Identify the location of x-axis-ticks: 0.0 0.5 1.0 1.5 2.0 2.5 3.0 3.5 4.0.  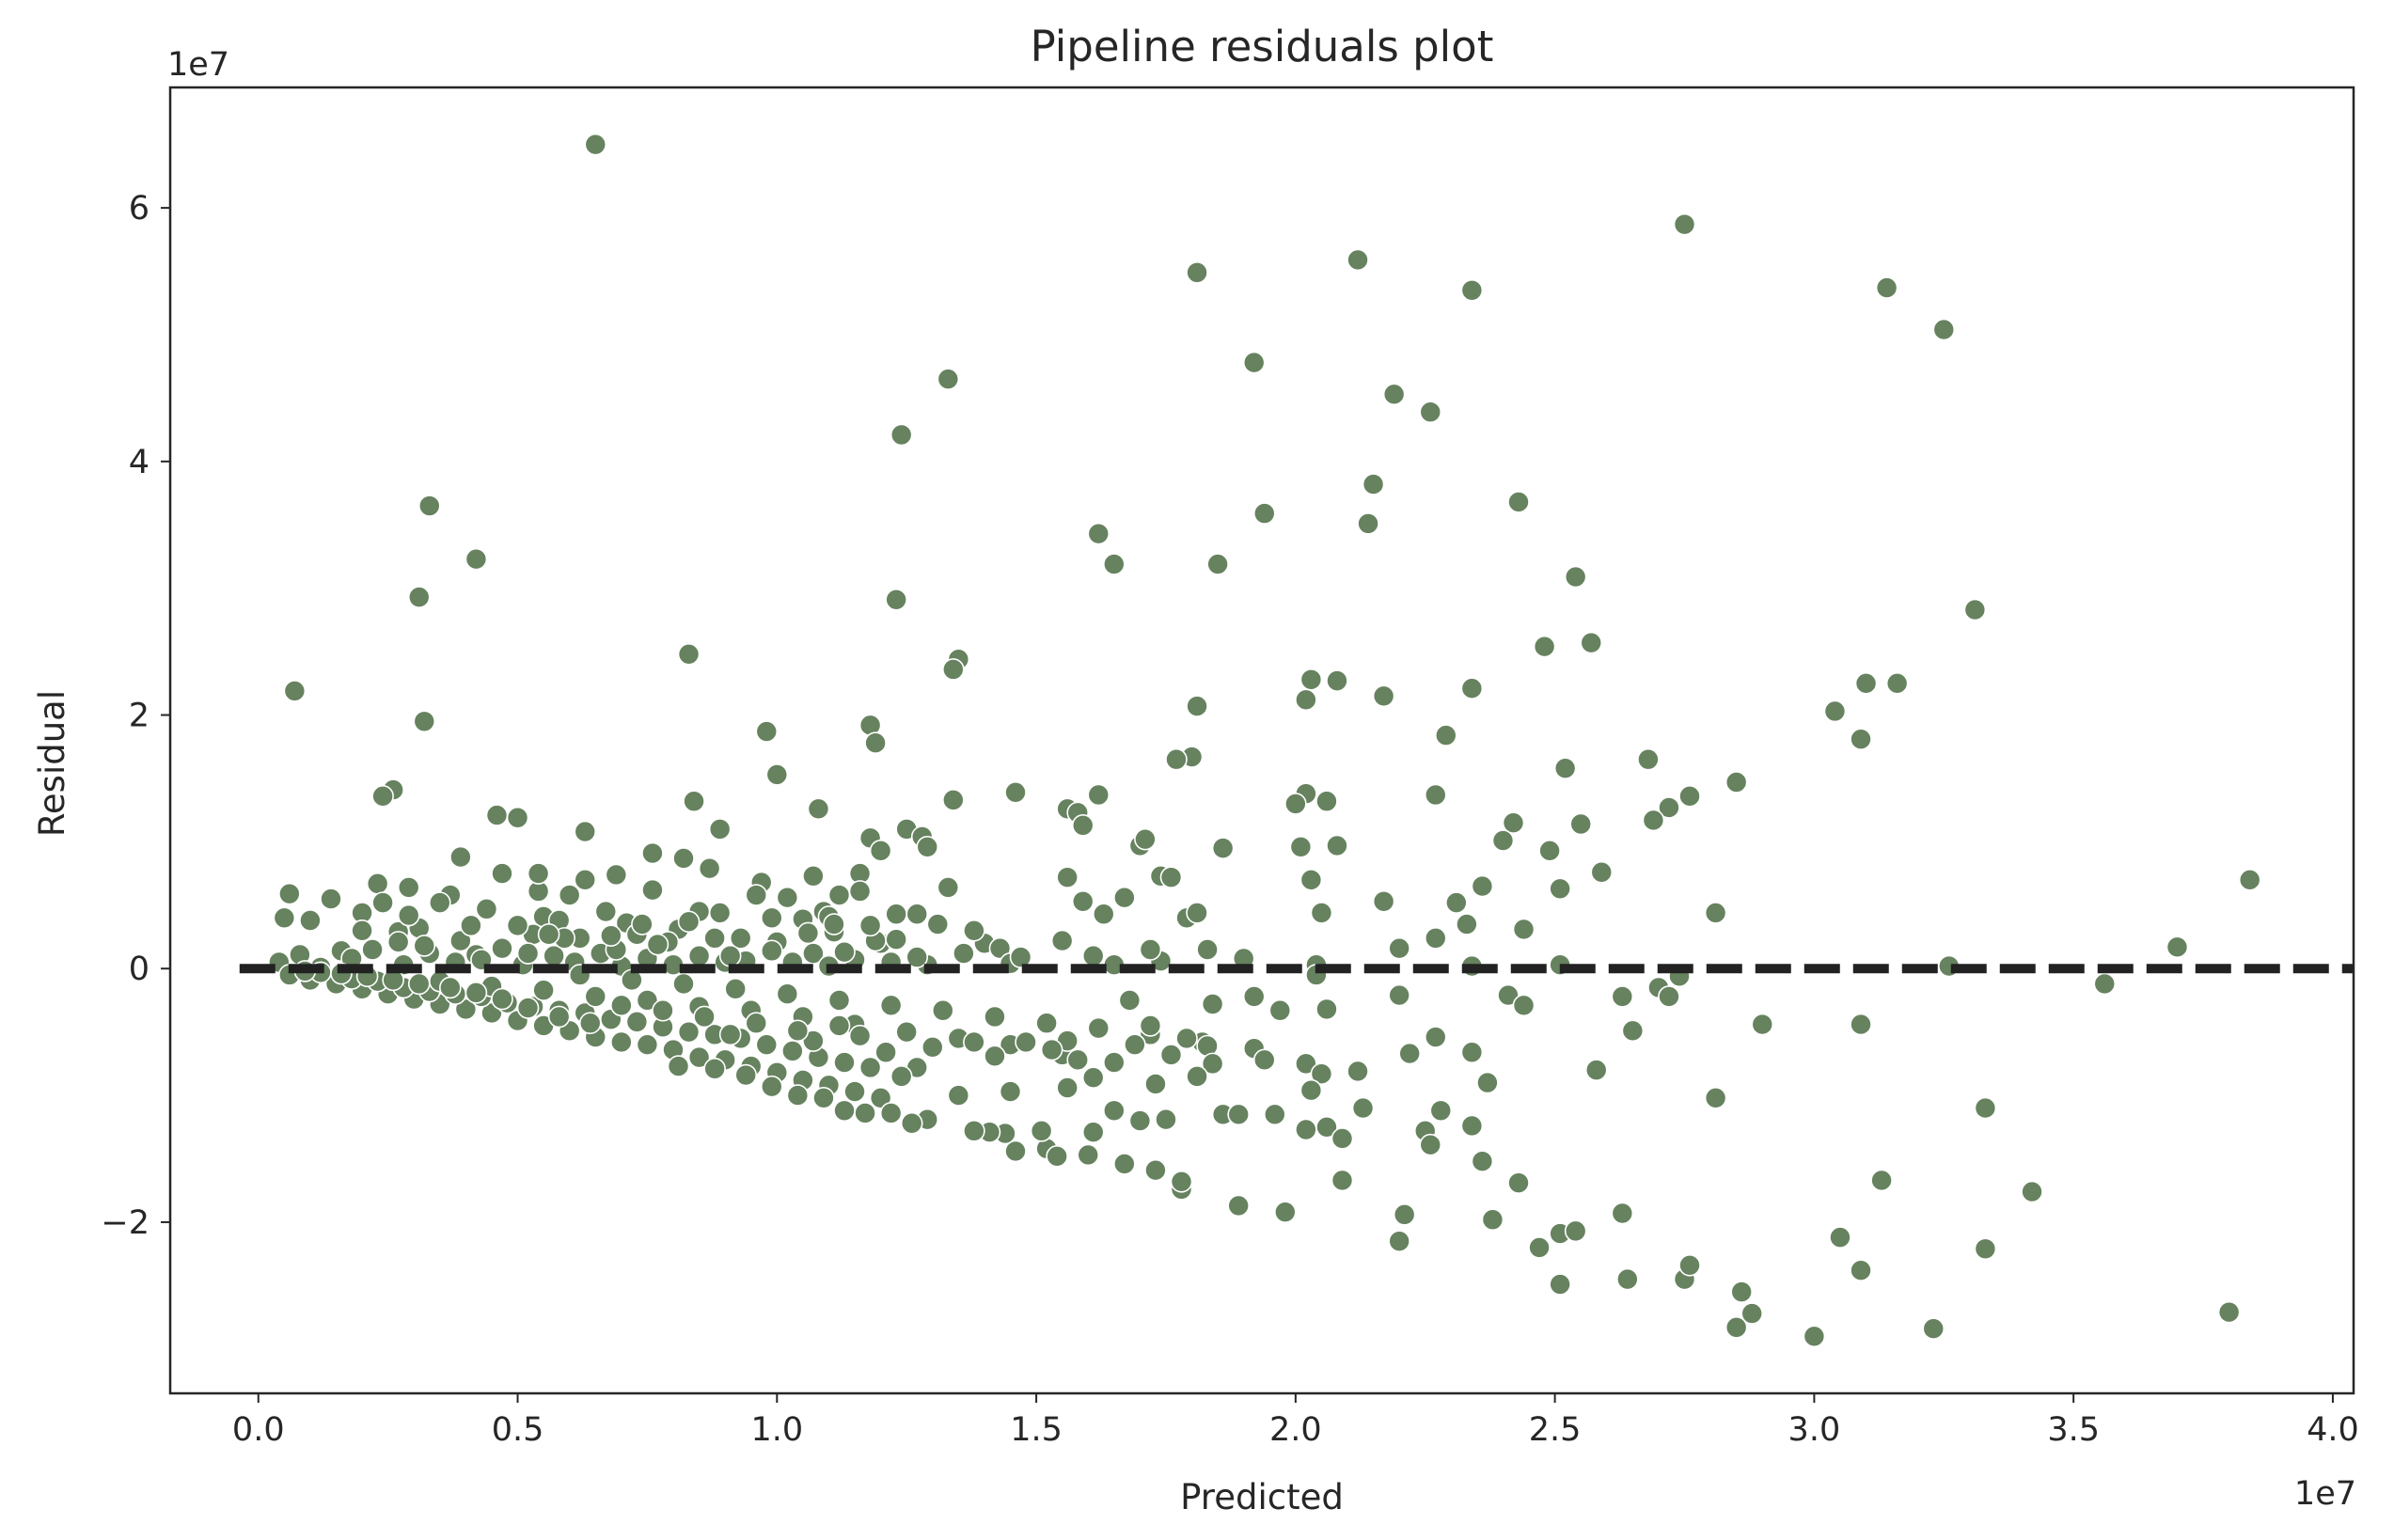
(1295, 1421).